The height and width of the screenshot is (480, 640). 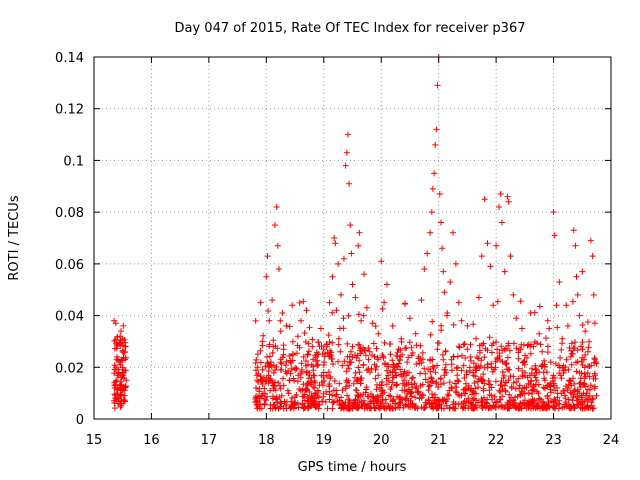 What do you see at coordinates (381, 440) in the screenshot?
I see `x-tick-label: 20` at bounding box center [381, 440].